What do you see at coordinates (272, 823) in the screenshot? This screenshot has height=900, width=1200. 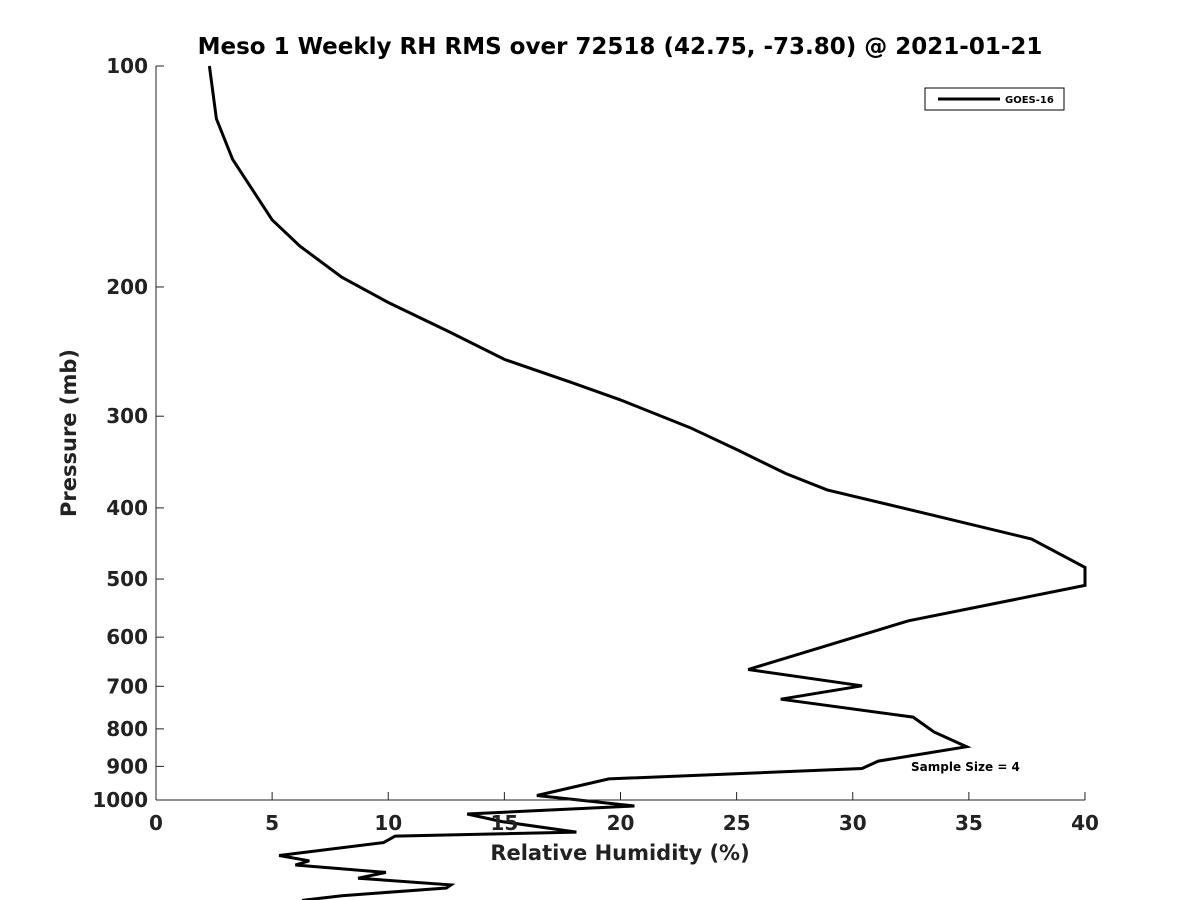 I see `x-tick-label: 5` at bounding box center [272, 823].